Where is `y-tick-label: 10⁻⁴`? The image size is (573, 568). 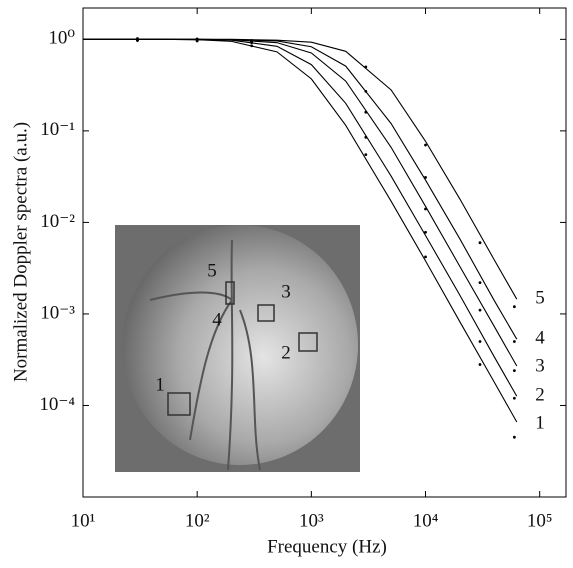
y-tick-label: 10⁻⁴ is located at coordinates (57, 404).